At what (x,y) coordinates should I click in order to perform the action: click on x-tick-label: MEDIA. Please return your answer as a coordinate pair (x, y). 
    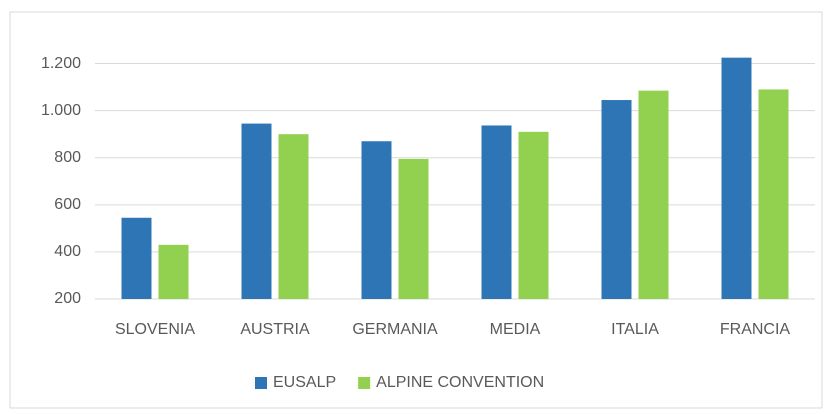
    Looking at the image, I should click on (515, 329).